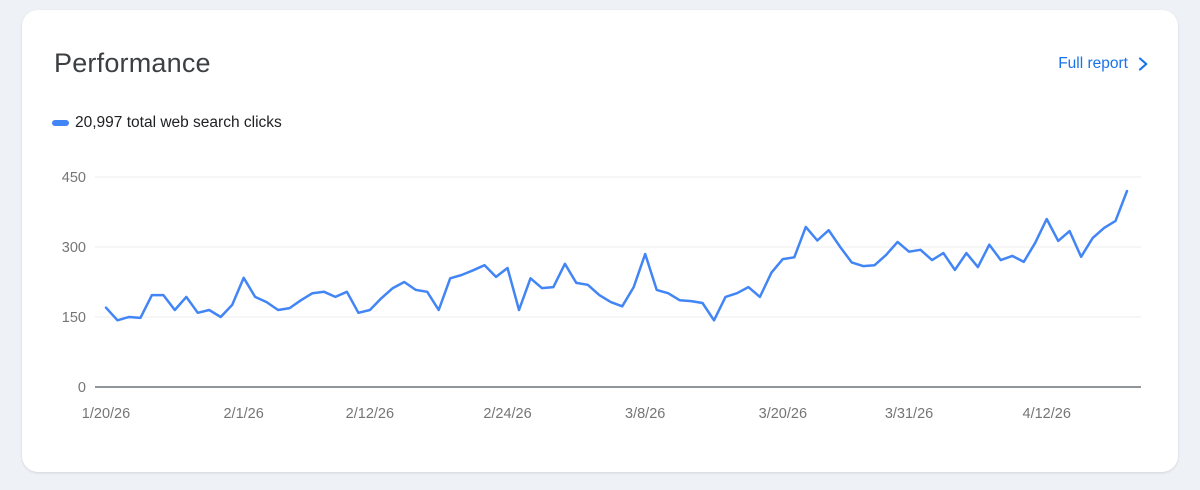 The height and width of the screenshot is (490, 1200). Describe the element at coordinates (370, 414) in the screenshot. I see `x-tick-label: 2/12/26` at that location.